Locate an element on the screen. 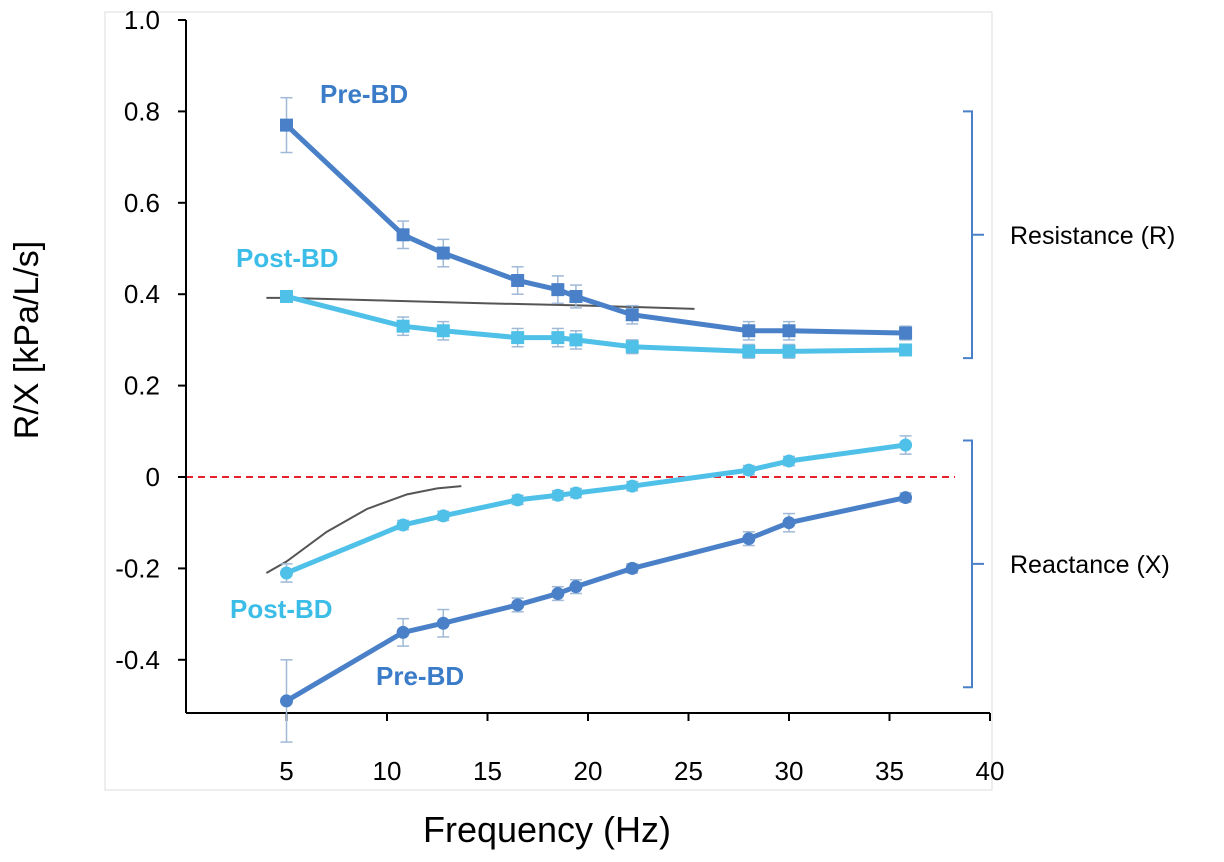 The image size is (1224, 862). y-tick-label: -0.2 is located at coordinates (137, 568).